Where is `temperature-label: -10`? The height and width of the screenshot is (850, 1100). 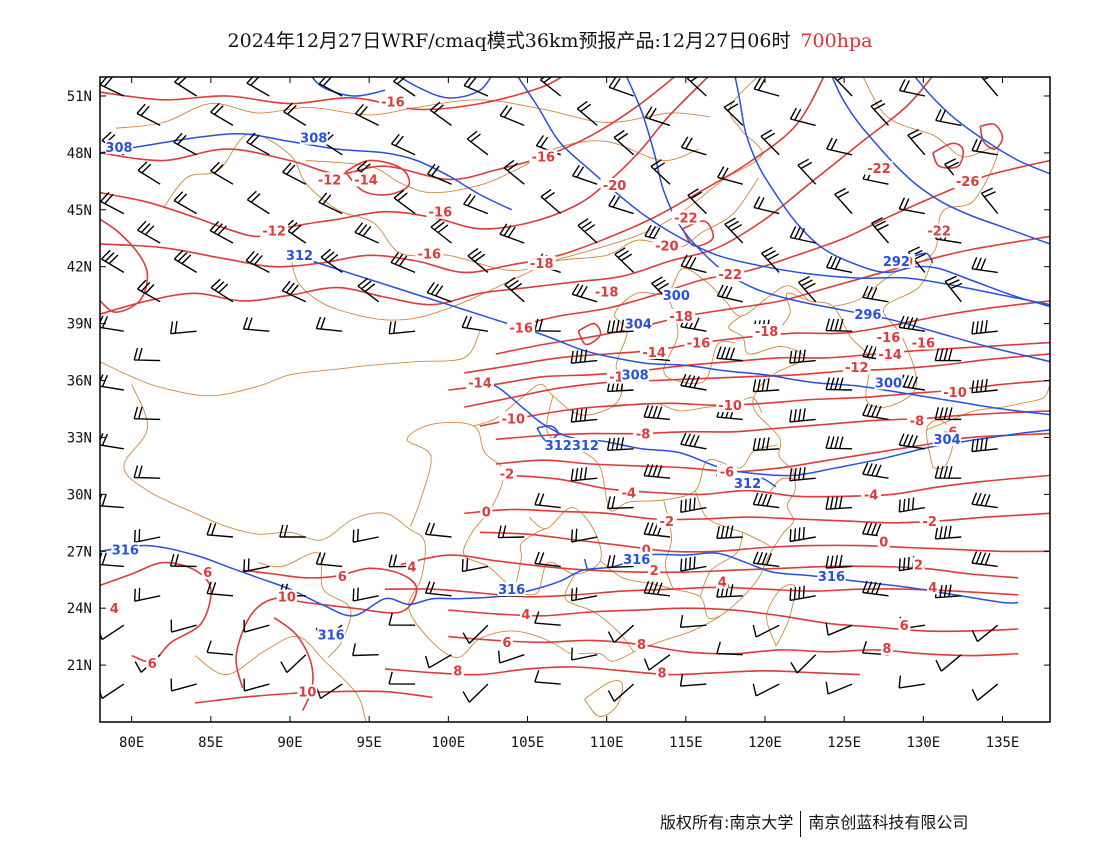
temperature-label: -10 is located at coordinates (730, 406).